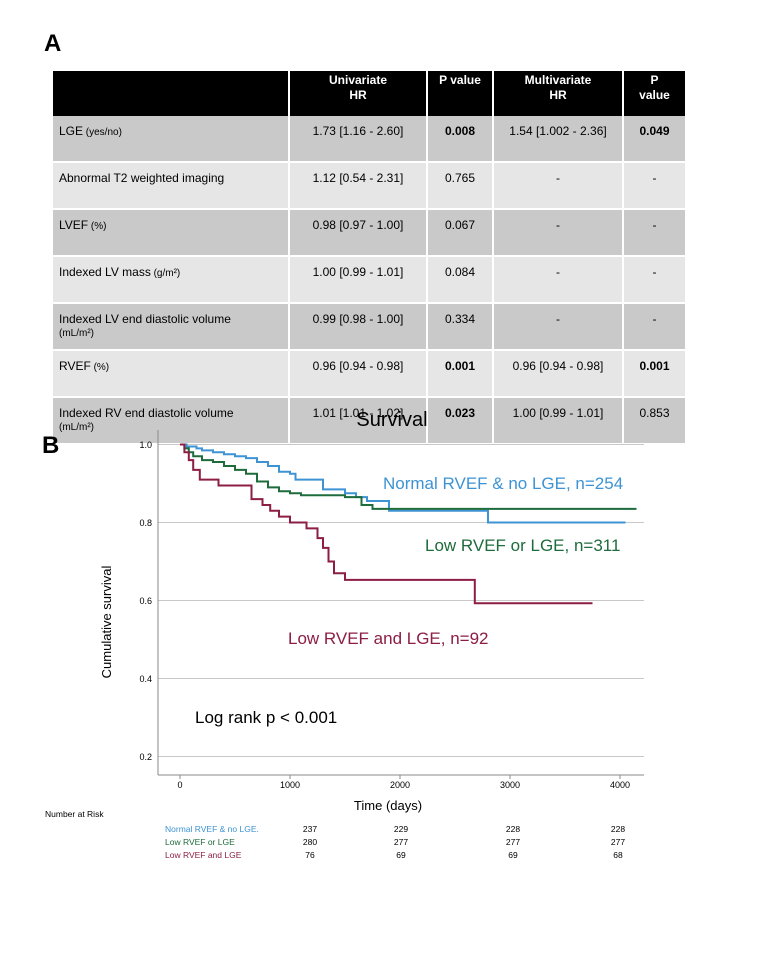 This screenshot has width=768, height=960. I want to click on row-label: Indexed RV end diastolic volume, so click(146, 413).